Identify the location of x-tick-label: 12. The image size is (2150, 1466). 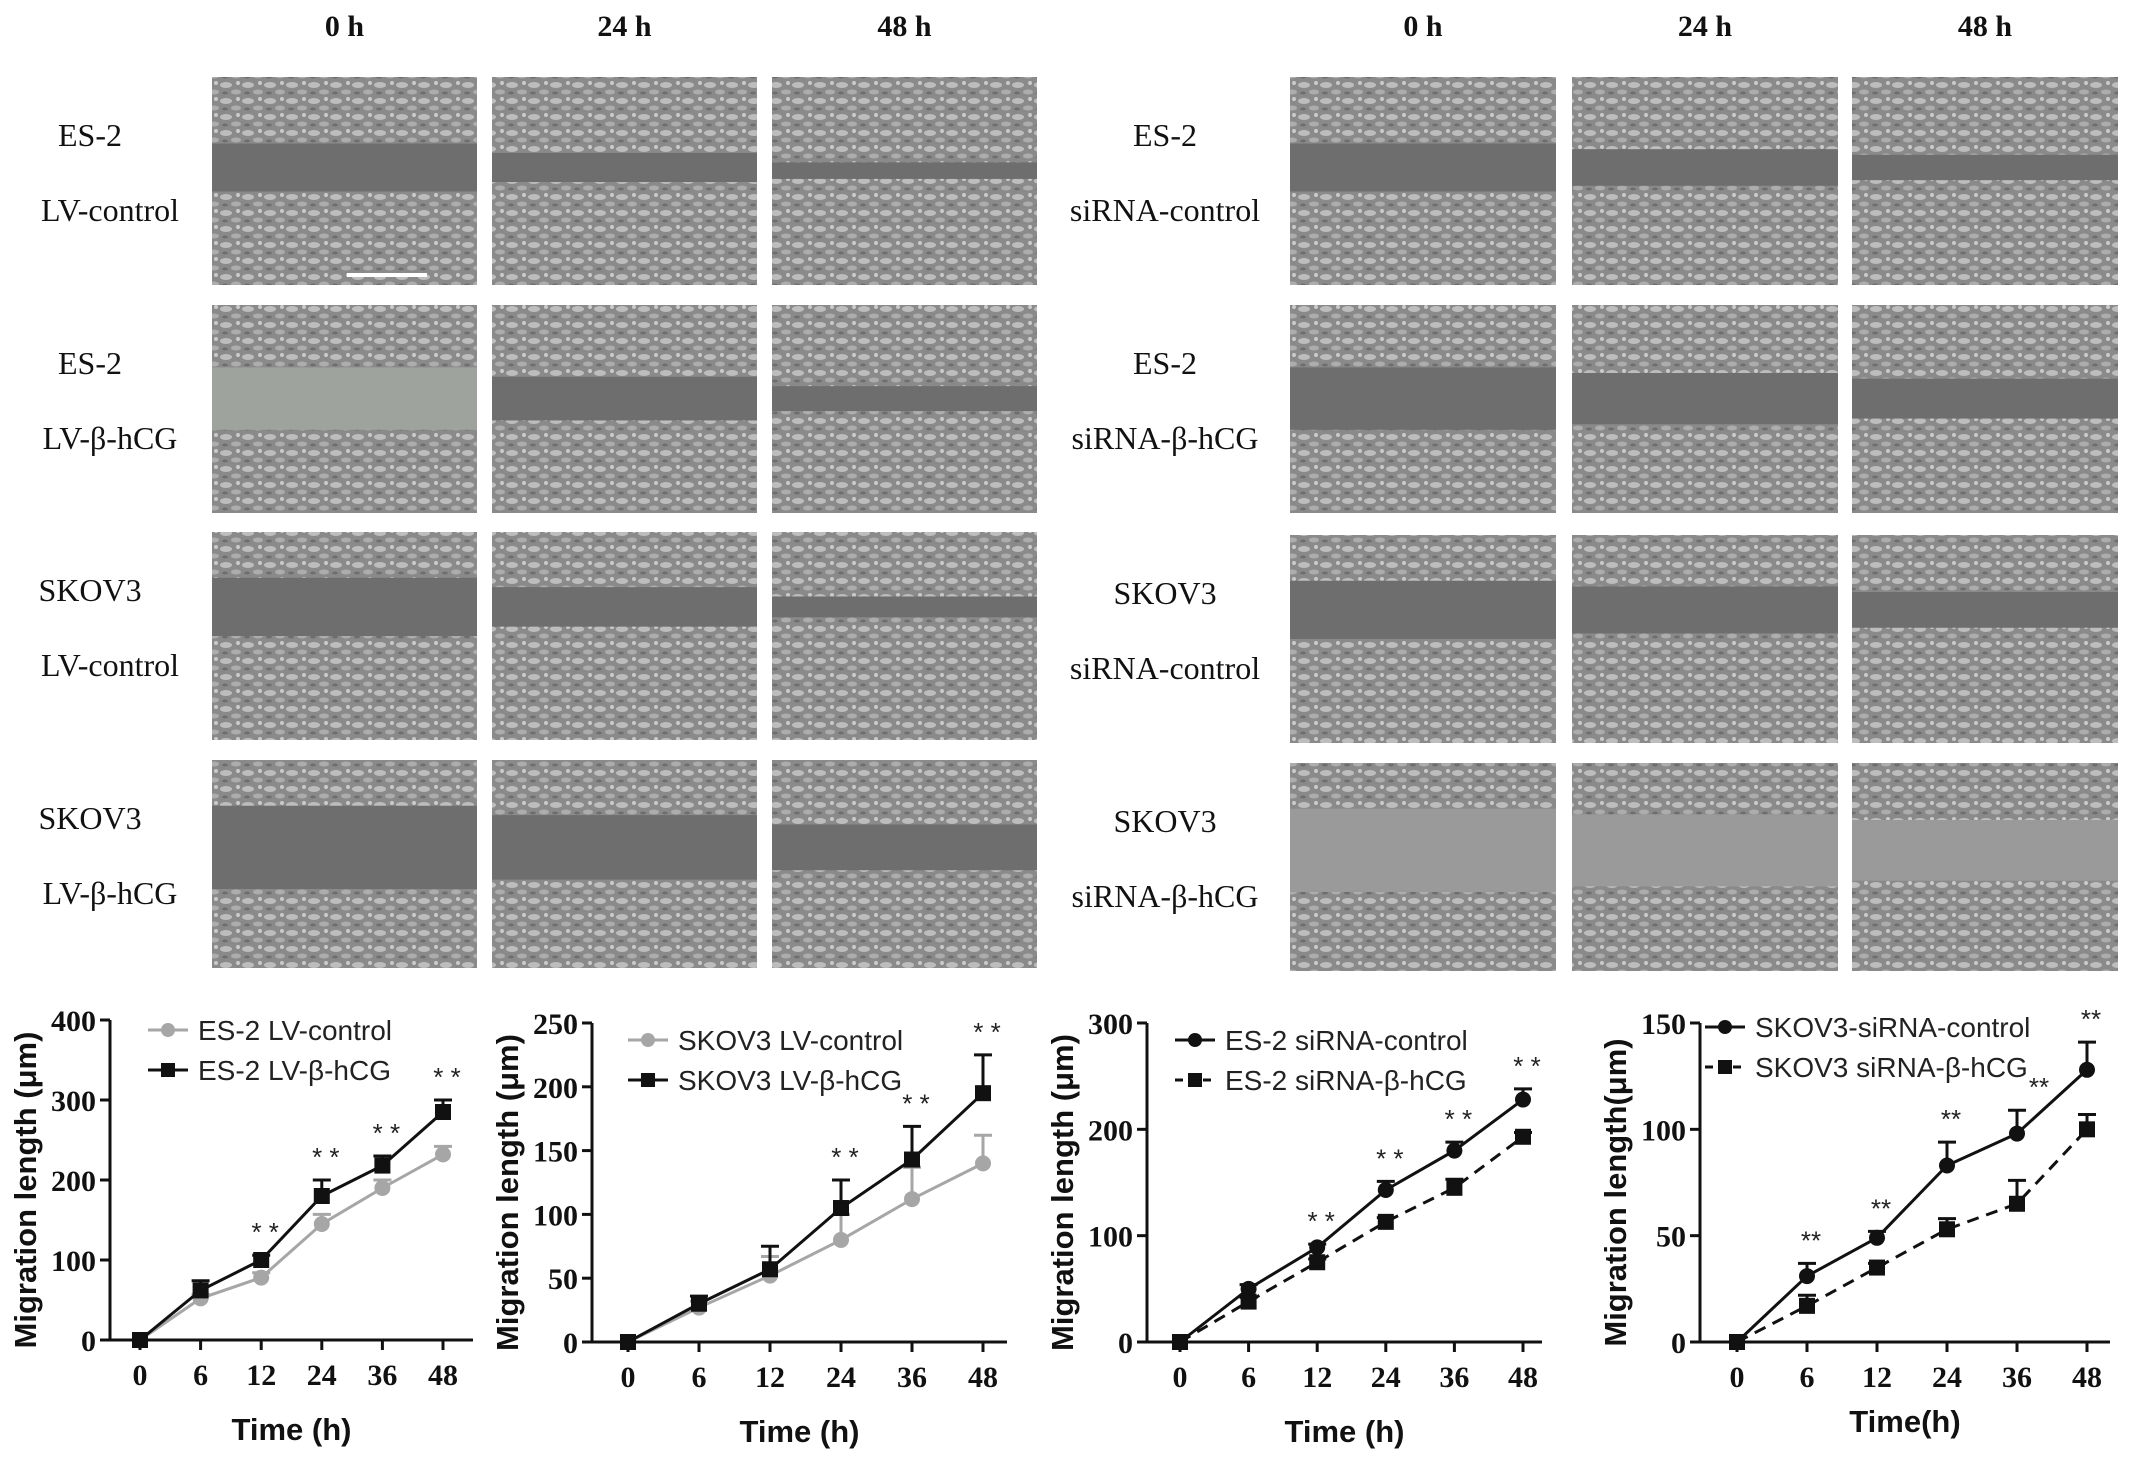
(1317, 1377).